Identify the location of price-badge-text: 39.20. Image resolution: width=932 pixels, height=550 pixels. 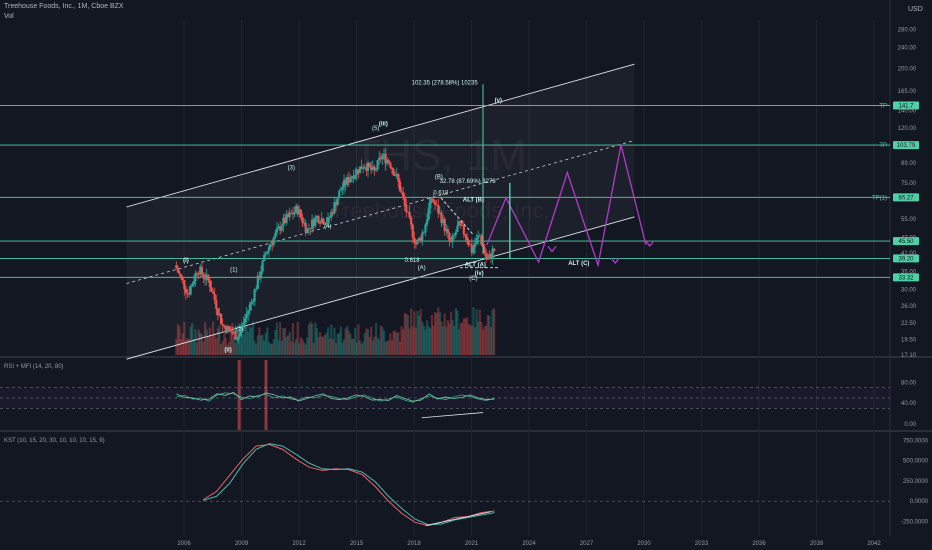
(906, 259).